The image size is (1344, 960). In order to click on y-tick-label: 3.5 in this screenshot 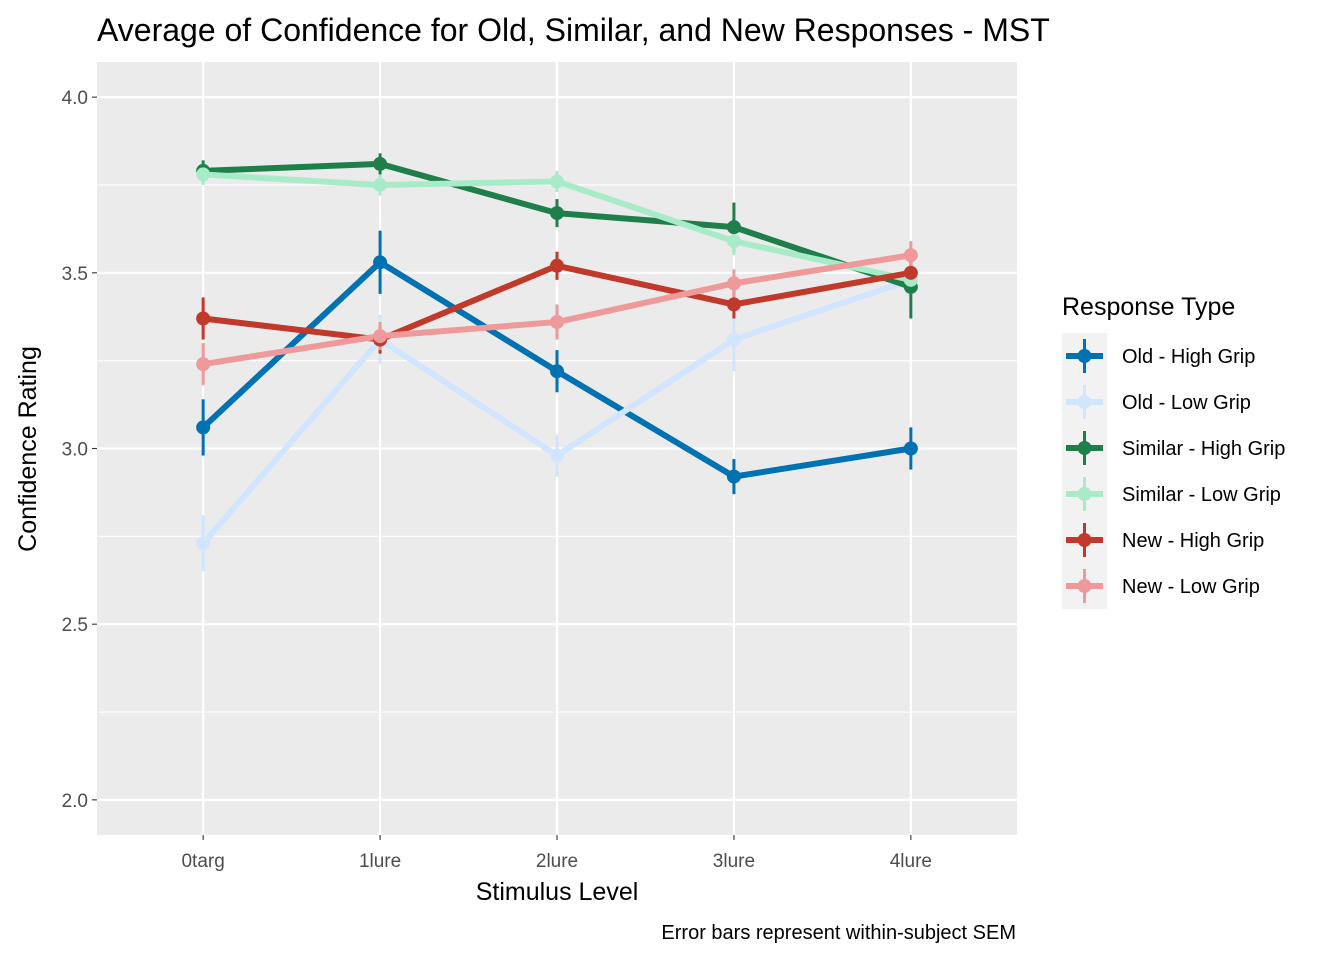, I will do `click(75, 274)`.